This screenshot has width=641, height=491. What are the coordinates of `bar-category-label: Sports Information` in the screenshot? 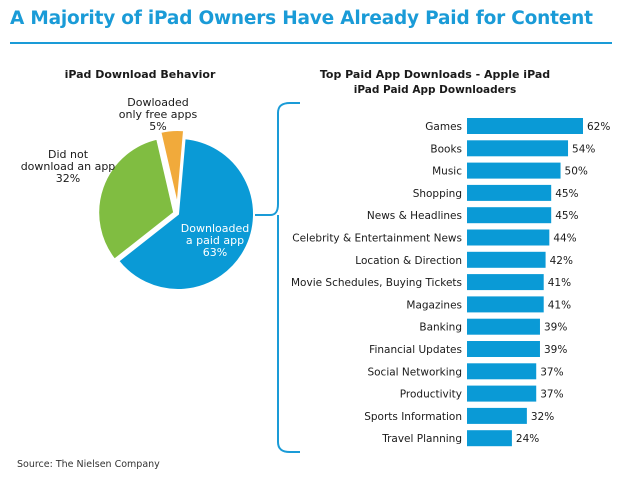 It's located at (413, 417).